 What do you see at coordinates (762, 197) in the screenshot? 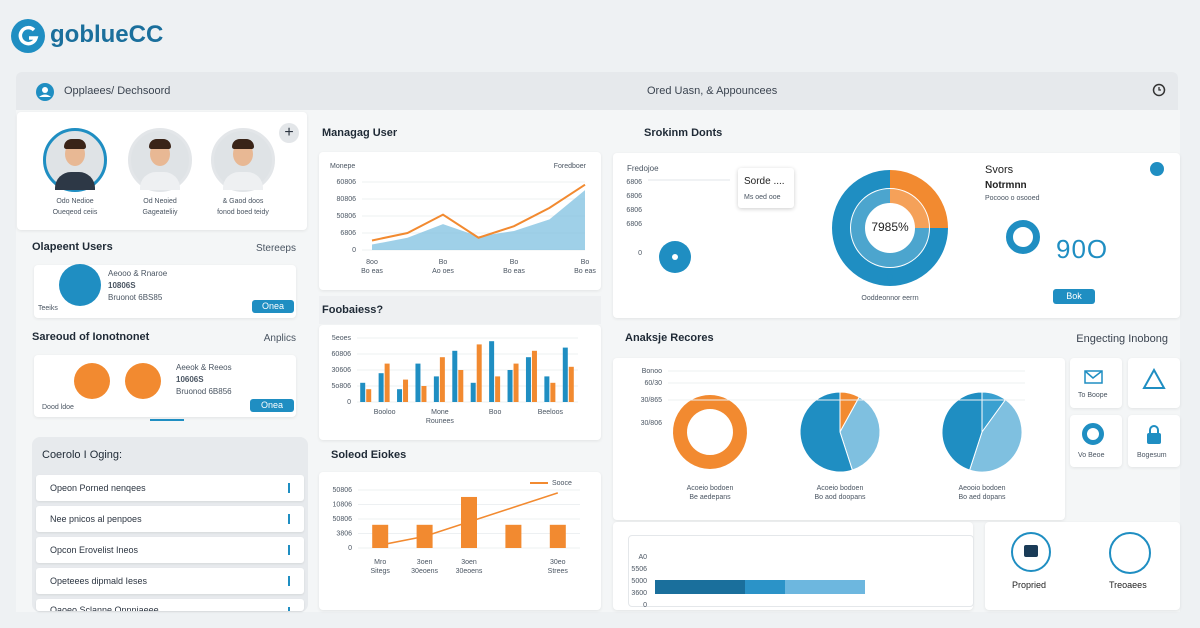
I see `tooltip-text: Ms oed ooe` at bounding box center [762, 197].